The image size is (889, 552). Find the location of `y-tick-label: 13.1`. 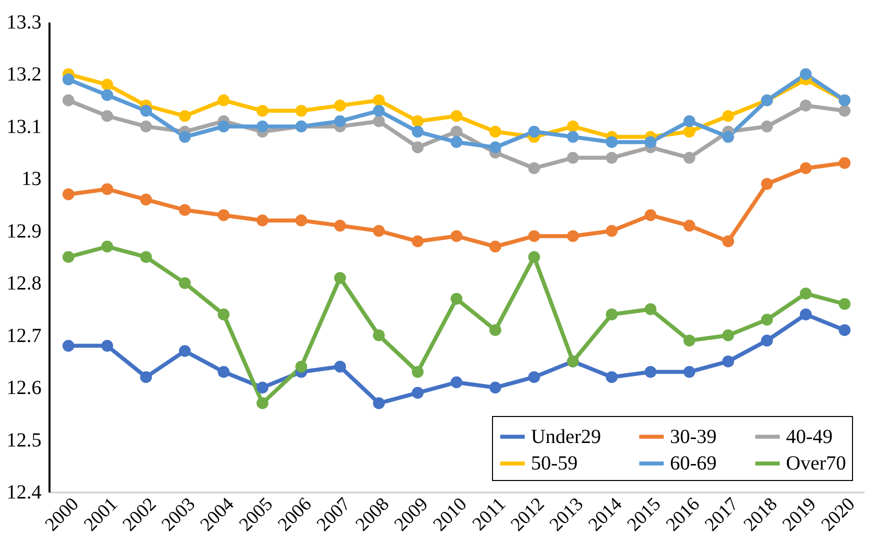

y-tick-label: 13.1 is located at coordinates (24, 127).